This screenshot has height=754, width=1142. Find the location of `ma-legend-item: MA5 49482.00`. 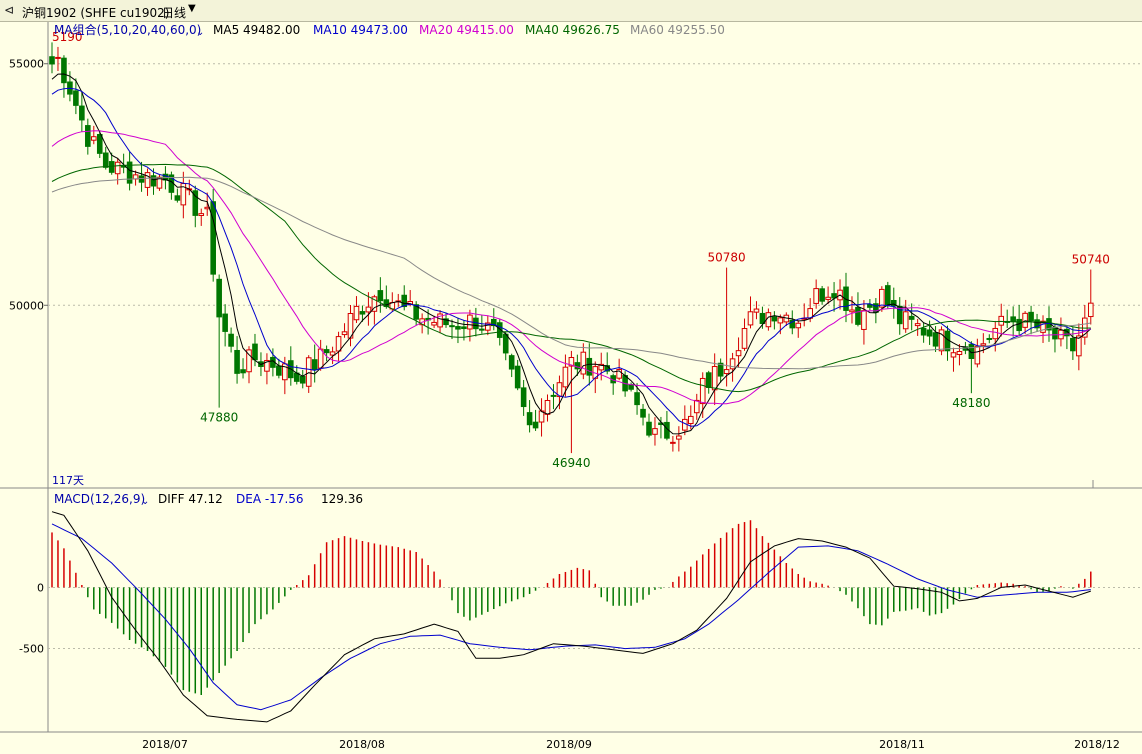

ma-legend-item: MA5 49482.00 is located at coordinates (256, 30).